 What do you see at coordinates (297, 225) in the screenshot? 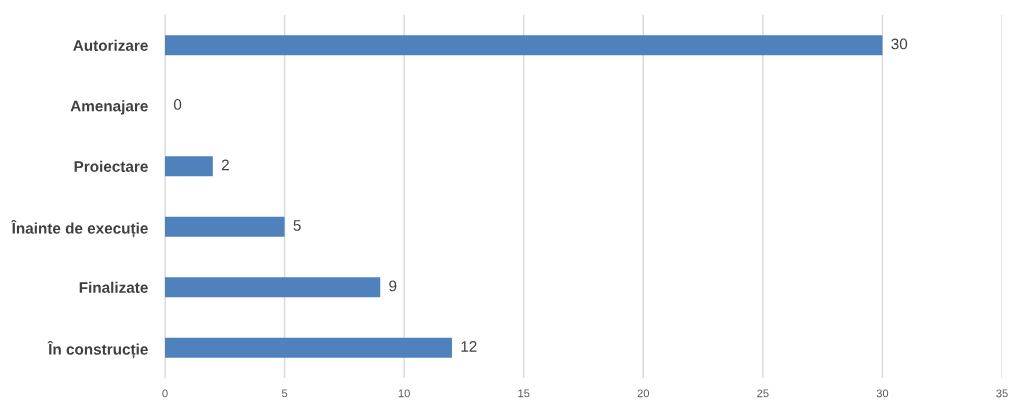
I see `data-label: 5` at bounding box center [297, 225].